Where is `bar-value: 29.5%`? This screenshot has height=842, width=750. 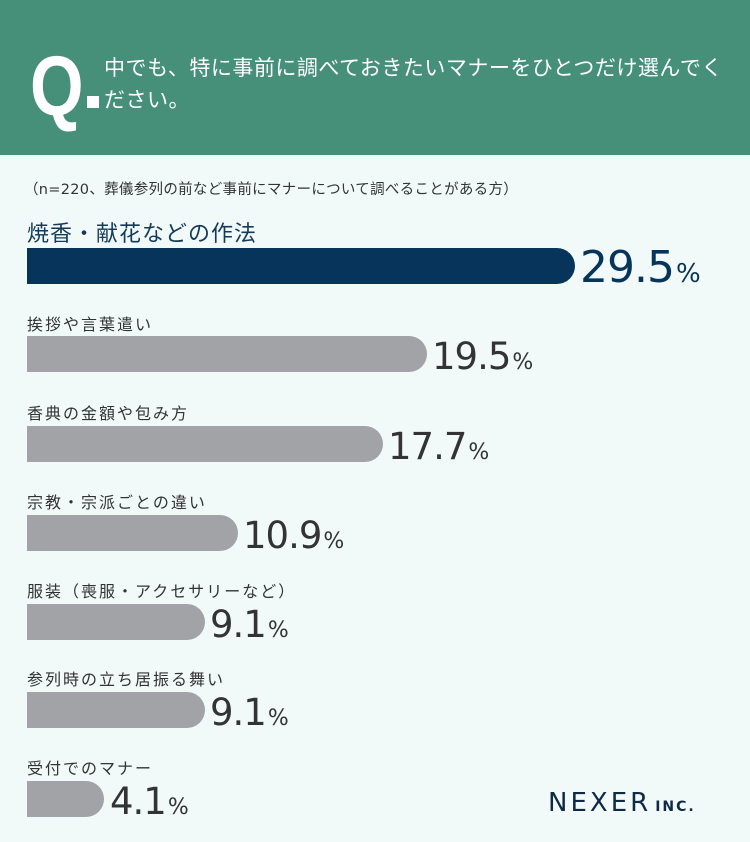 bar-value: 29.5% is located at coordinates (640, 267).